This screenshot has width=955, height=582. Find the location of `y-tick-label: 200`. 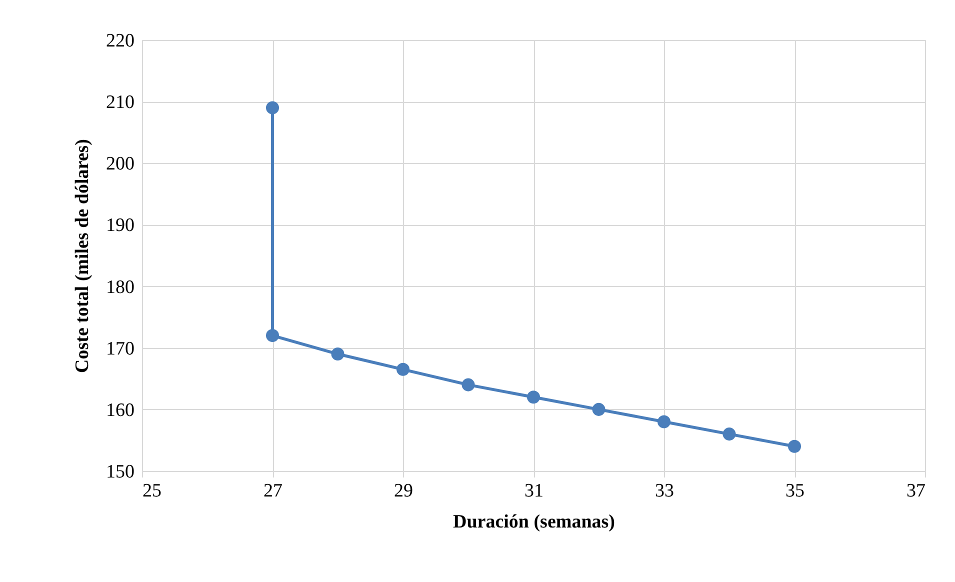

y-tick-label: 200 is located at coordinates (120, 164).